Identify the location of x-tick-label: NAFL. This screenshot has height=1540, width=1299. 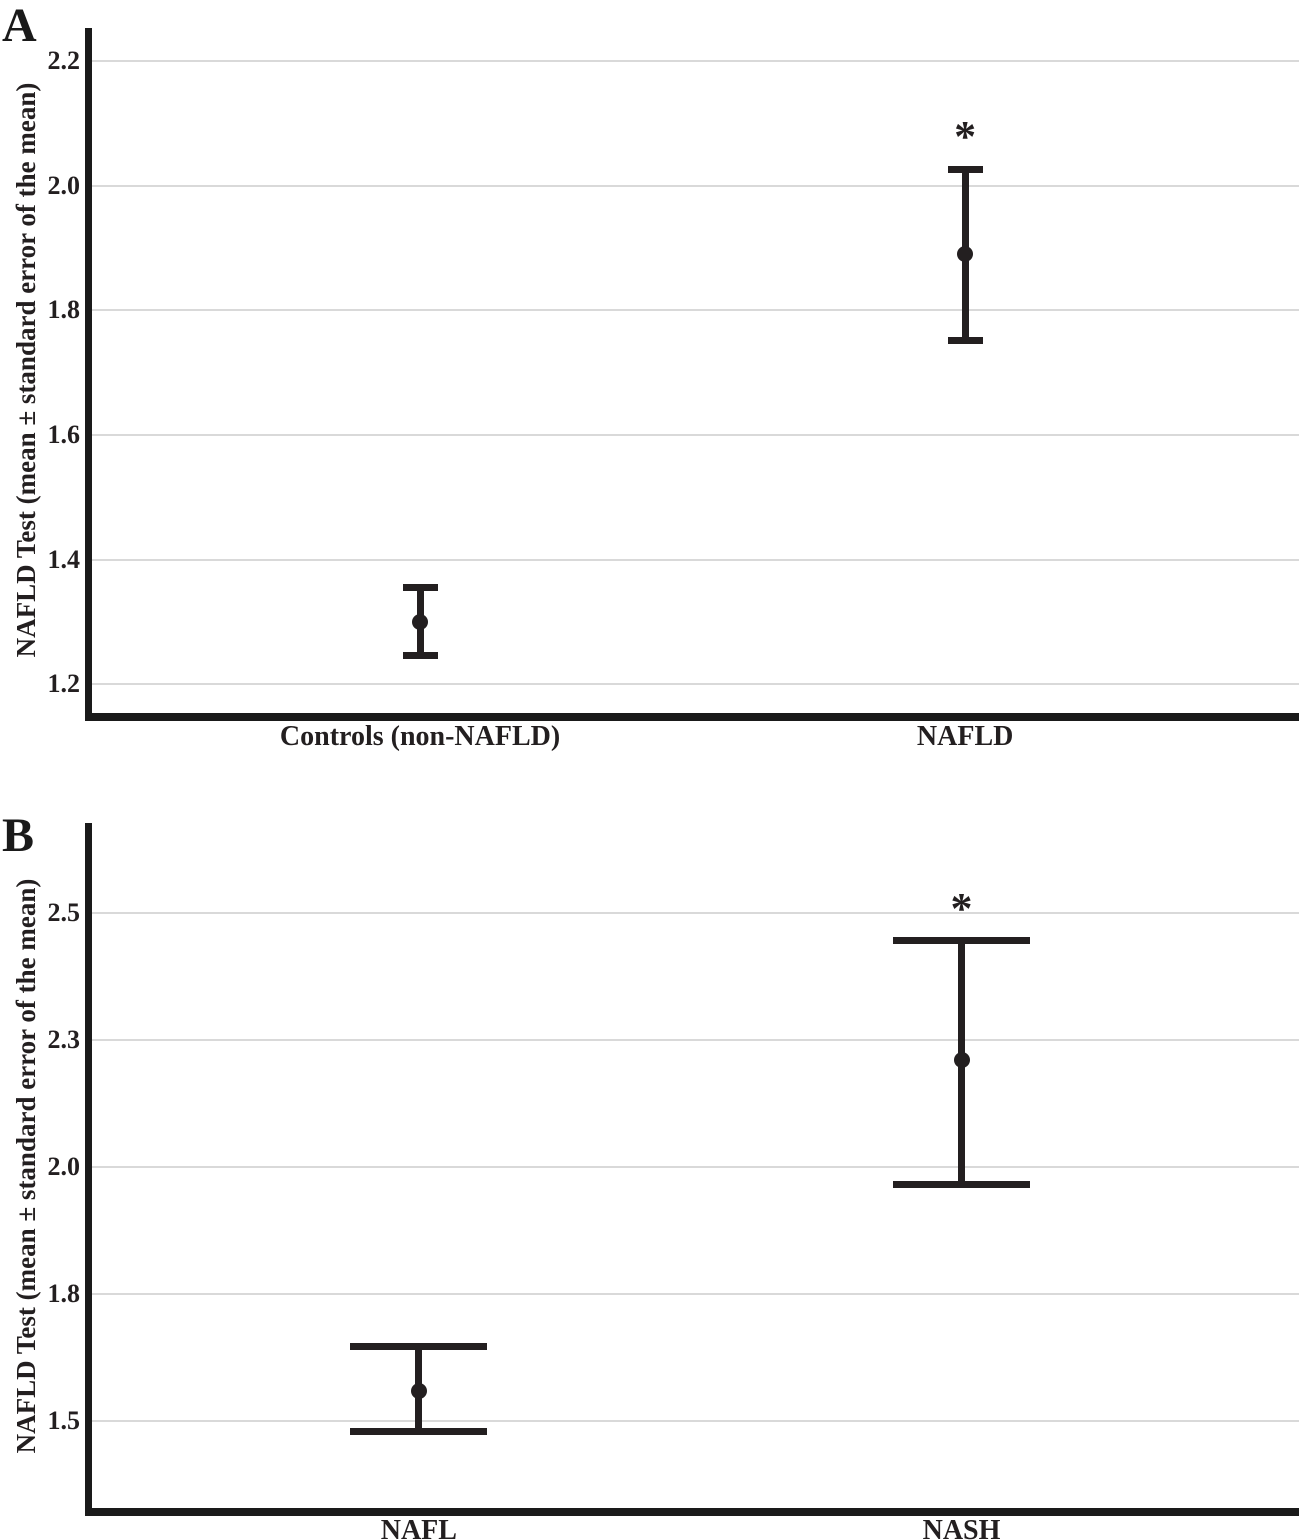
(418, 1527).